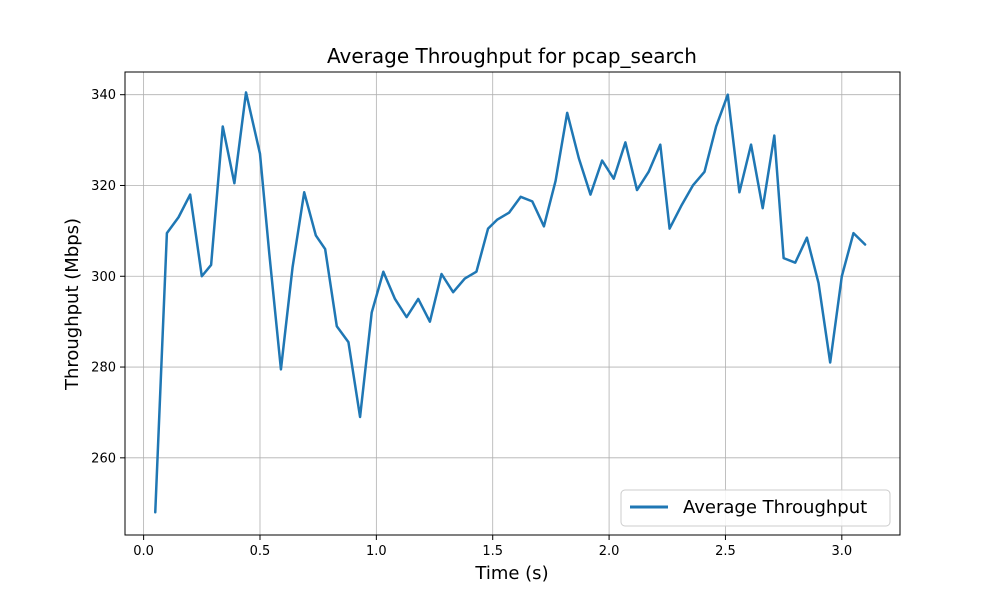 The height and width of the screenshot is (600, 1000). What do you see at coordinates (725, 551) in the screenshot?
I see `x-tick-label: 2.5` at bounding box center [725, 551].